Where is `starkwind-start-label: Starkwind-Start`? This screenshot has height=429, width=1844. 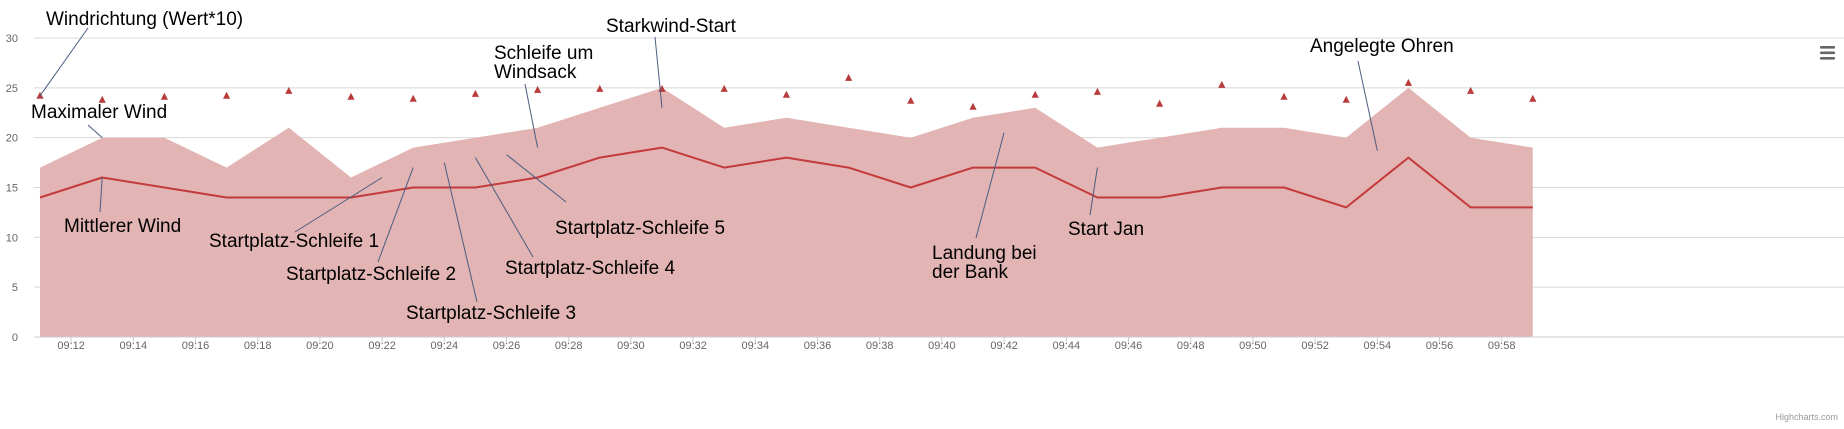 starkwind-start-label: Starkwind-Start is located at coordinates (671, 26).